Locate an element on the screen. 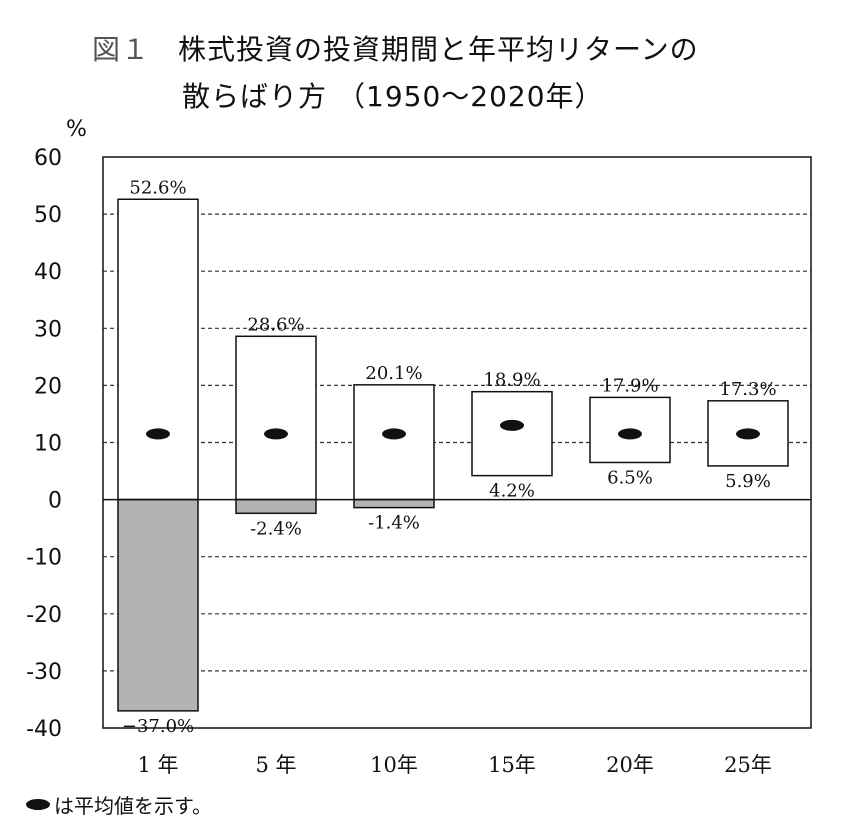 The image size is (850, 840). y-tick-label: -30 is located at coordinates (44, 672).